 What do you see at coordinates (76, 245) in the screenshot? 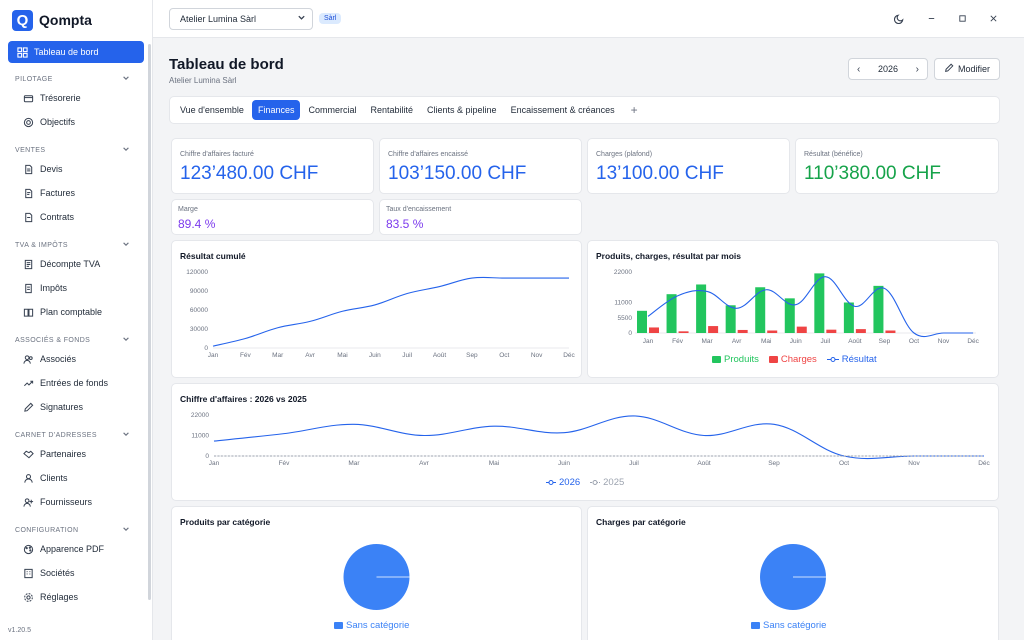
I see `sidebar-section-header: TVA & IMPÔTS` at bounding box center [76, 245].